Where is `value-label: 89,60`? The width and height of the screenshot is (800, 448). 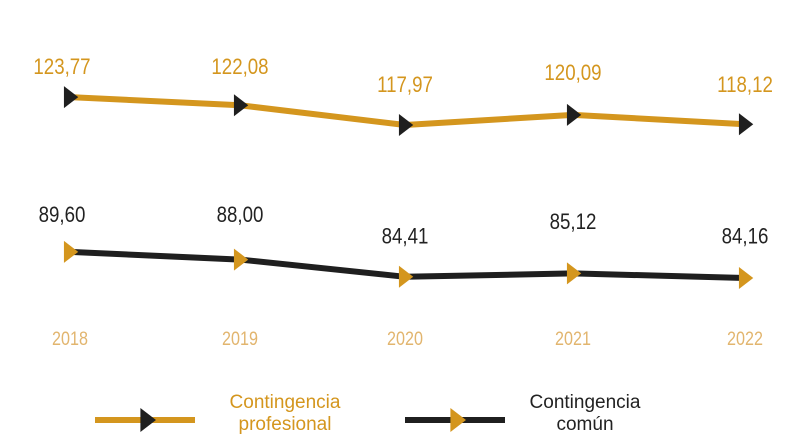
value-label: 89,60 is located at coordinates (62, 215).